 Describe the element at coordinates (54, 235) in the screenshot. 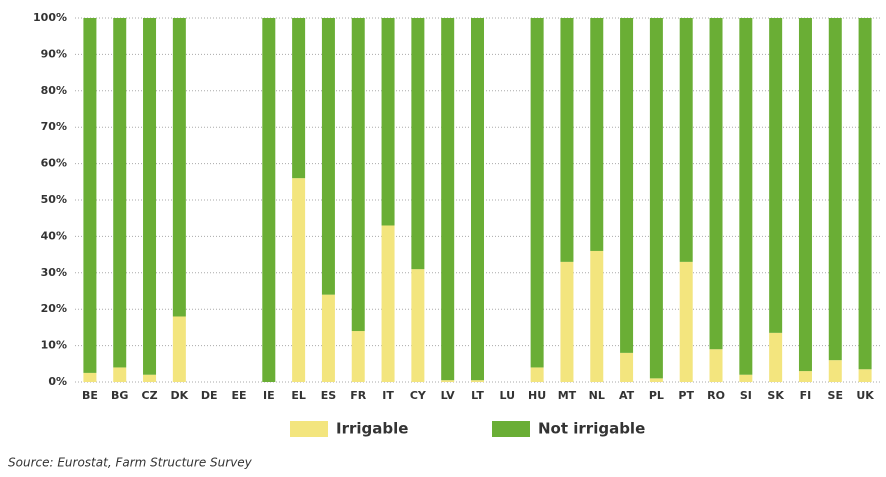

I see `y-tick-label: 40%` at that location.